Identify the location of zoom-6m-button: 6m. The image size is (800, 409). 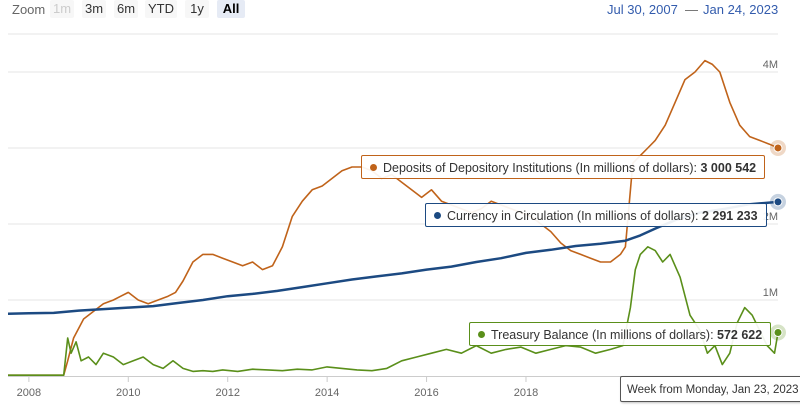
(126, 9).